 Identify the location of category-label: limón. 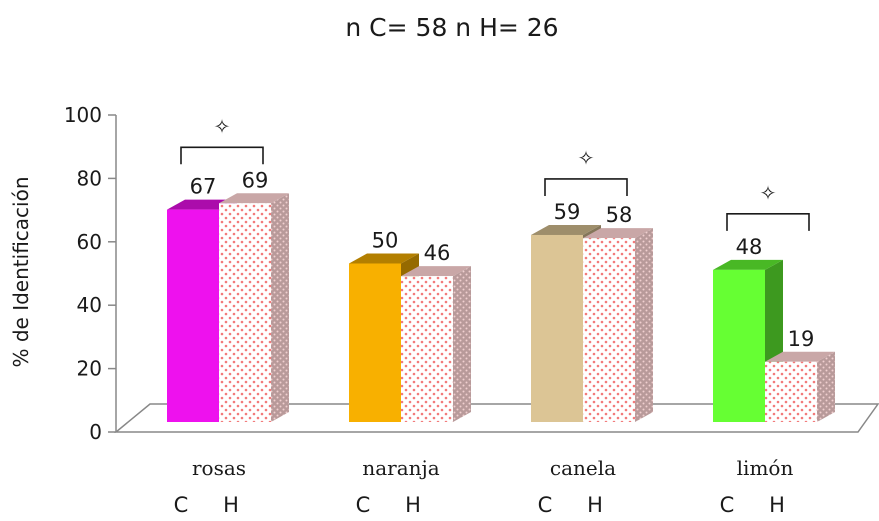
(765, 468).